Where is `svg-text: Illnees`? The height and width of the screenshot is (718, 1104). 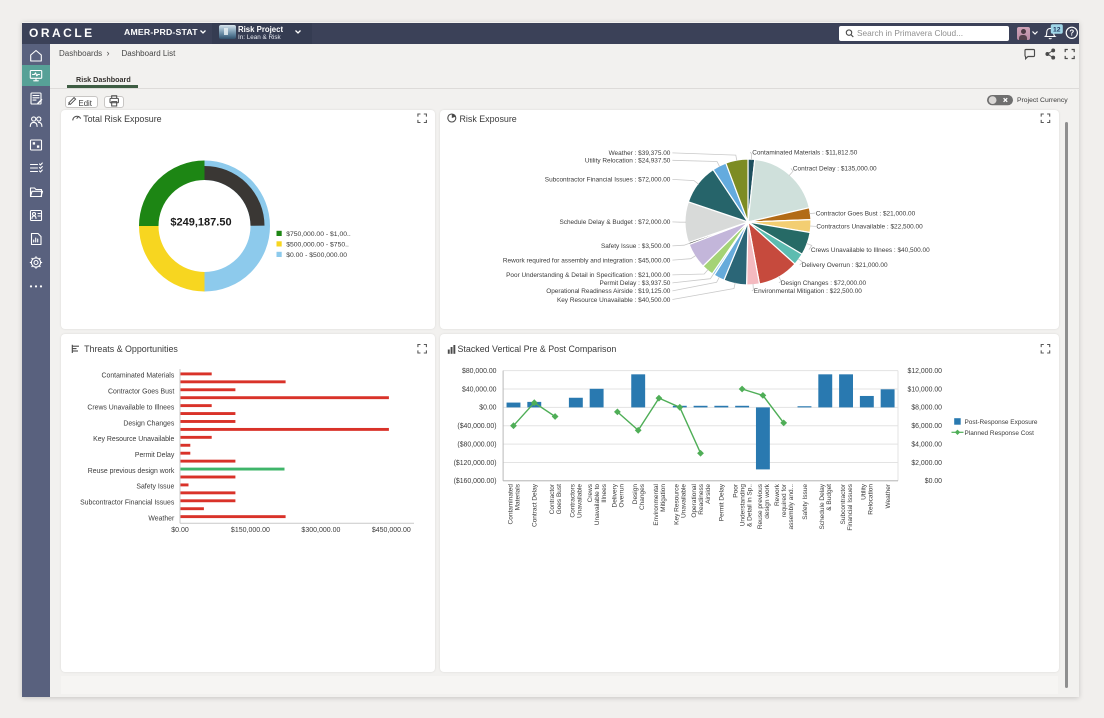
svg-text: Illnees is located at coordinates (604, 493).